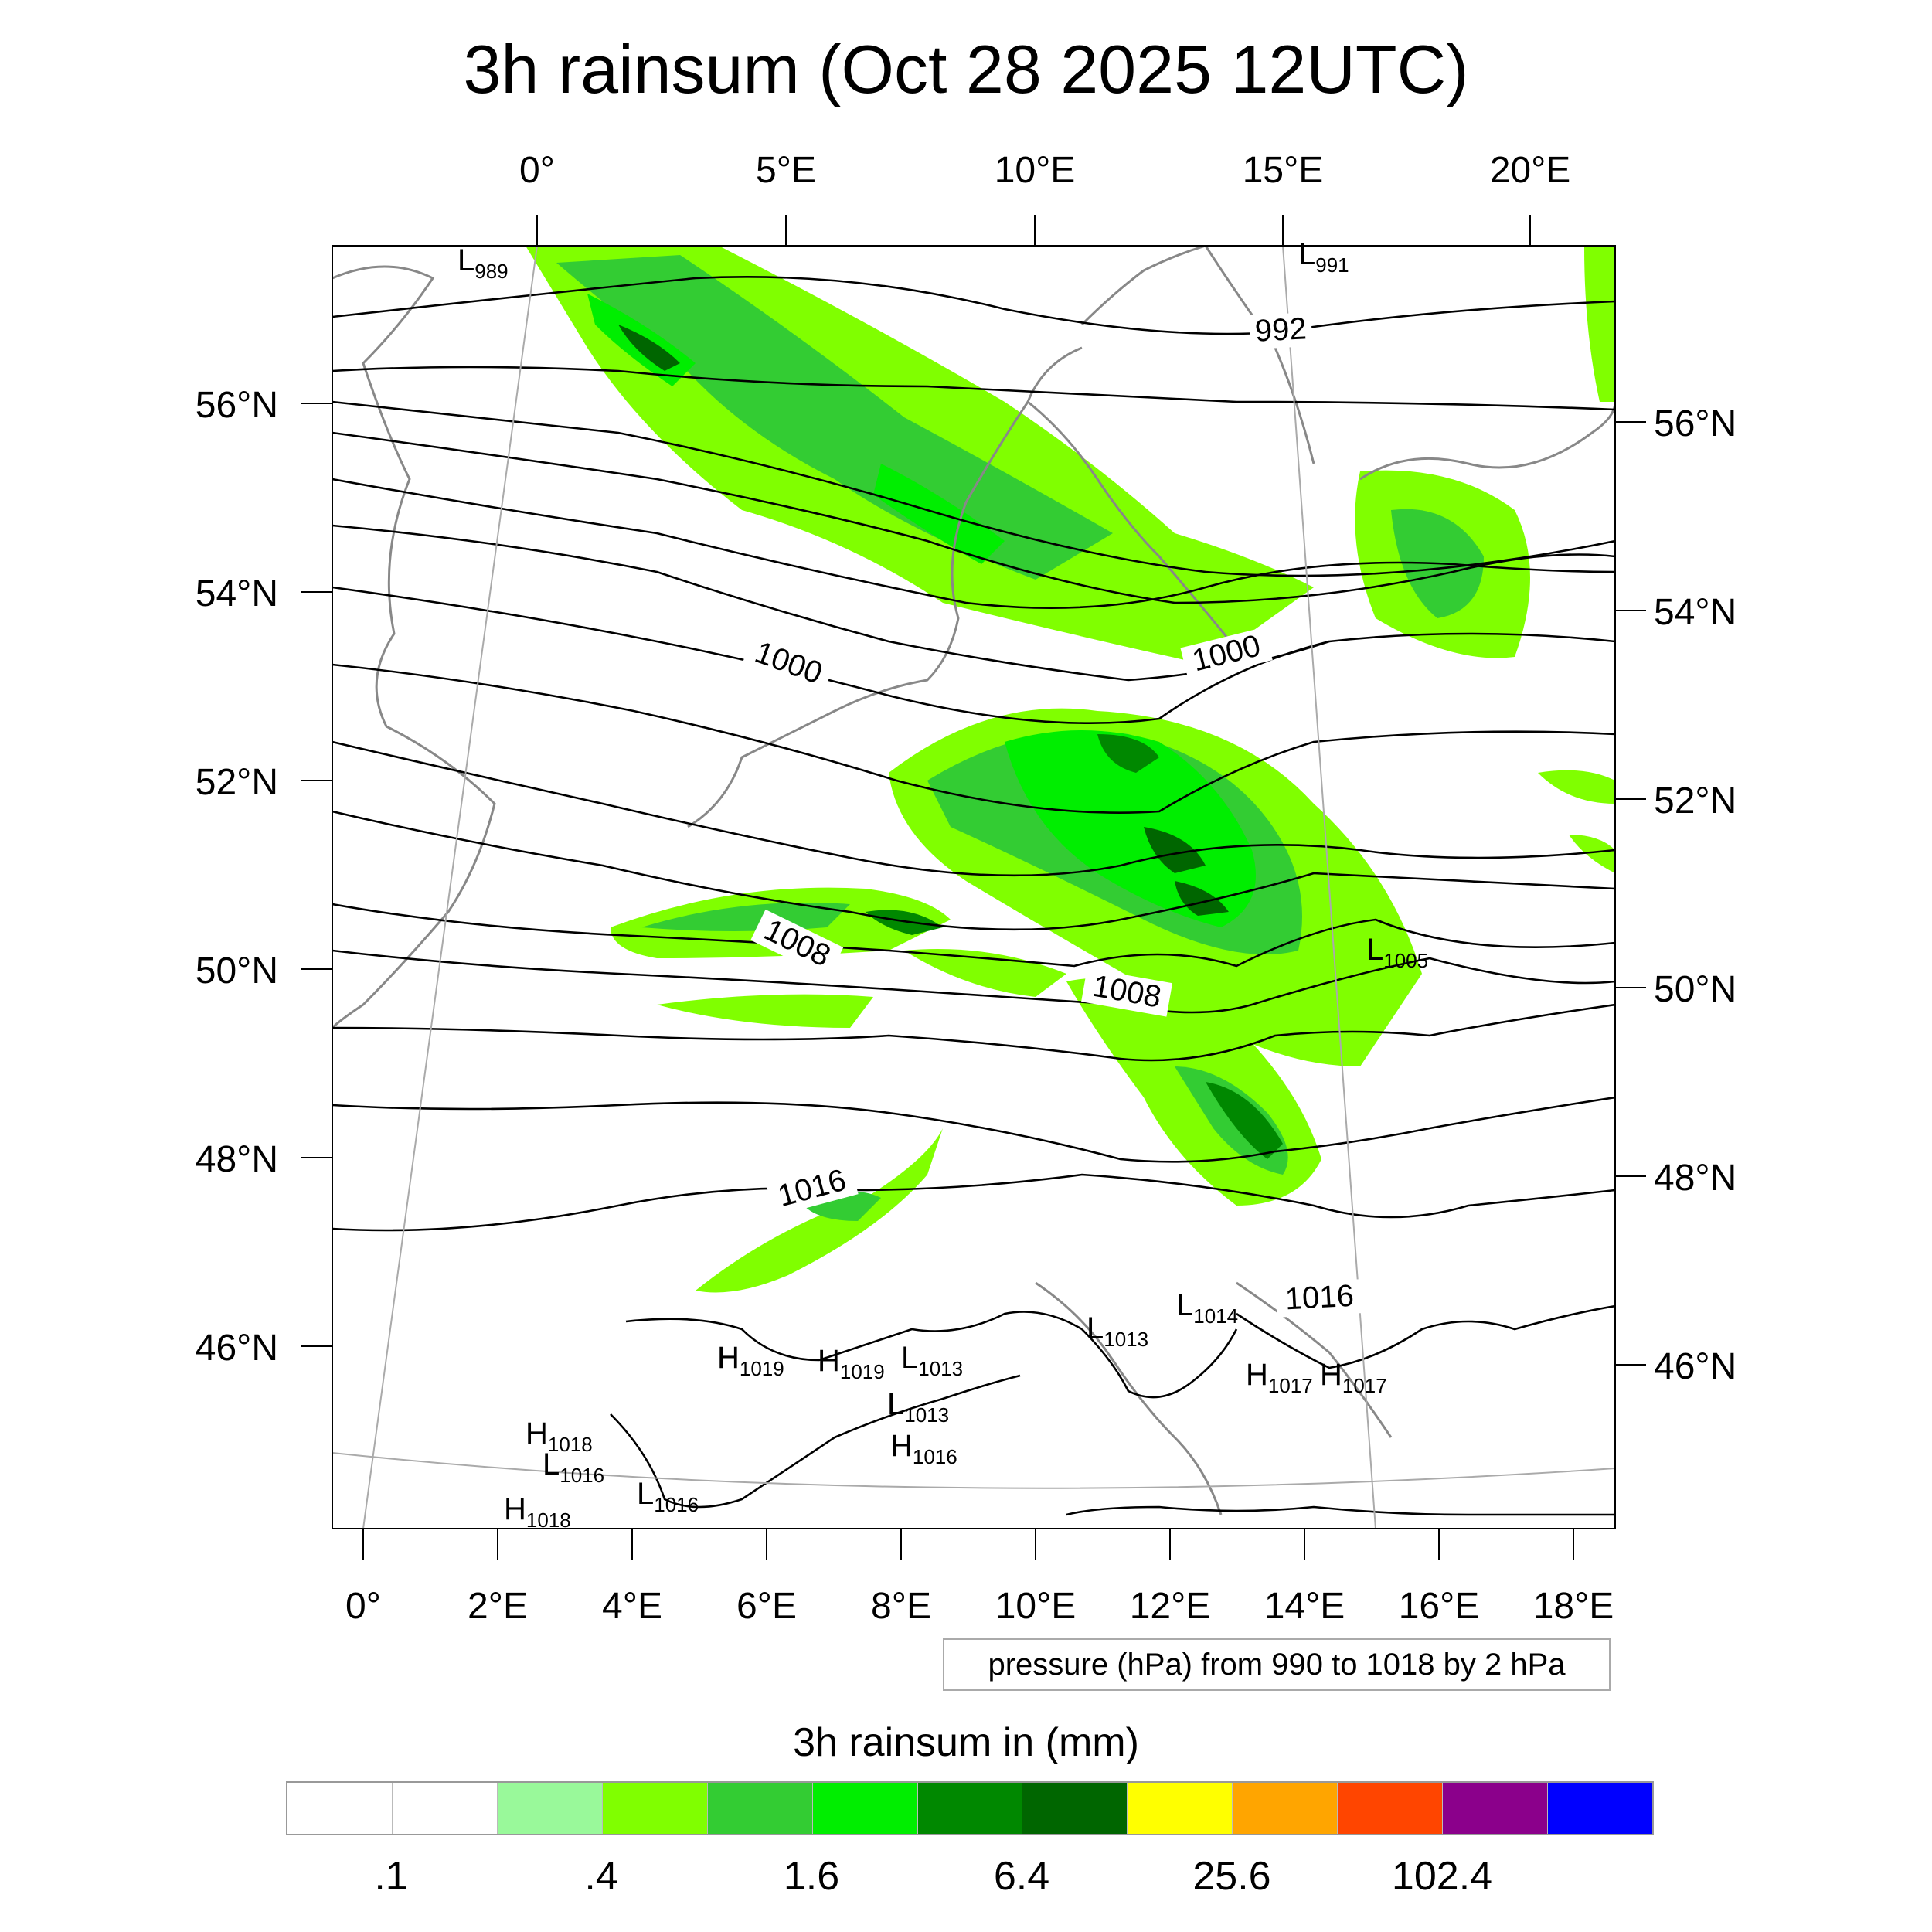  What do you see at coordinates (1695, 1367) in the screenshot?
I see `right-lat-label: 46°N` at bounding box center [1695, 1367].